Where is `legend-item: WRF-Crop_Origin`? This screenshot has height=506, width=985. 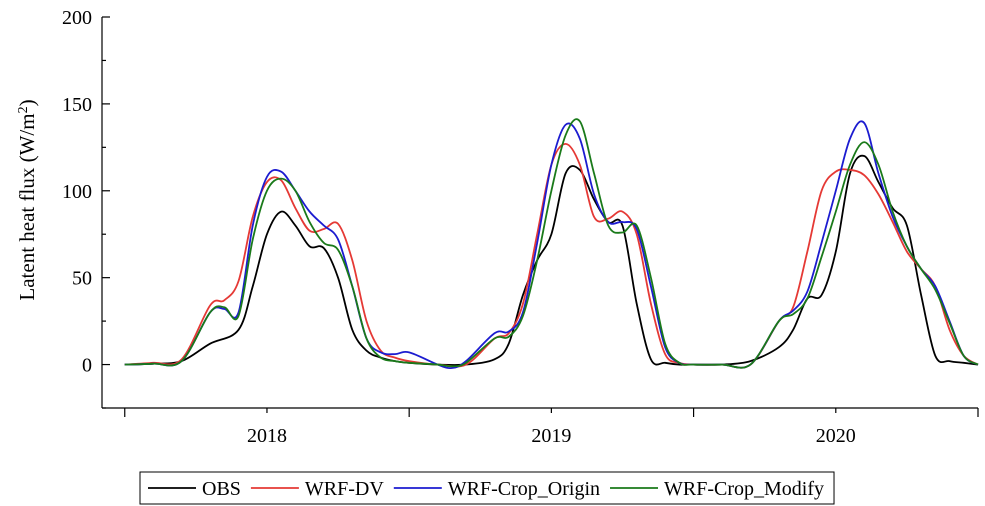
legend-item: WRF-Crop_Origin is located at coordinates (496, 489).